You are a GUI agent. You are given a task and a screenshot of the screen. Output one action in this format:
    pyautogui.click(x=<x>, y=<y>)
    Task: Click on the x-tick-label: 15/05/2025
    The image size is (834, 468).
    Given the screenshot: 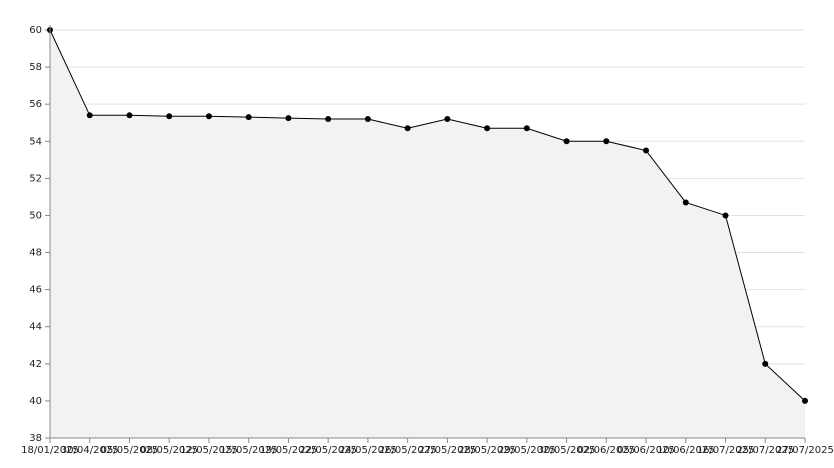 What is the action you would take?
    pyautogui.click(x=249, y=450)
    